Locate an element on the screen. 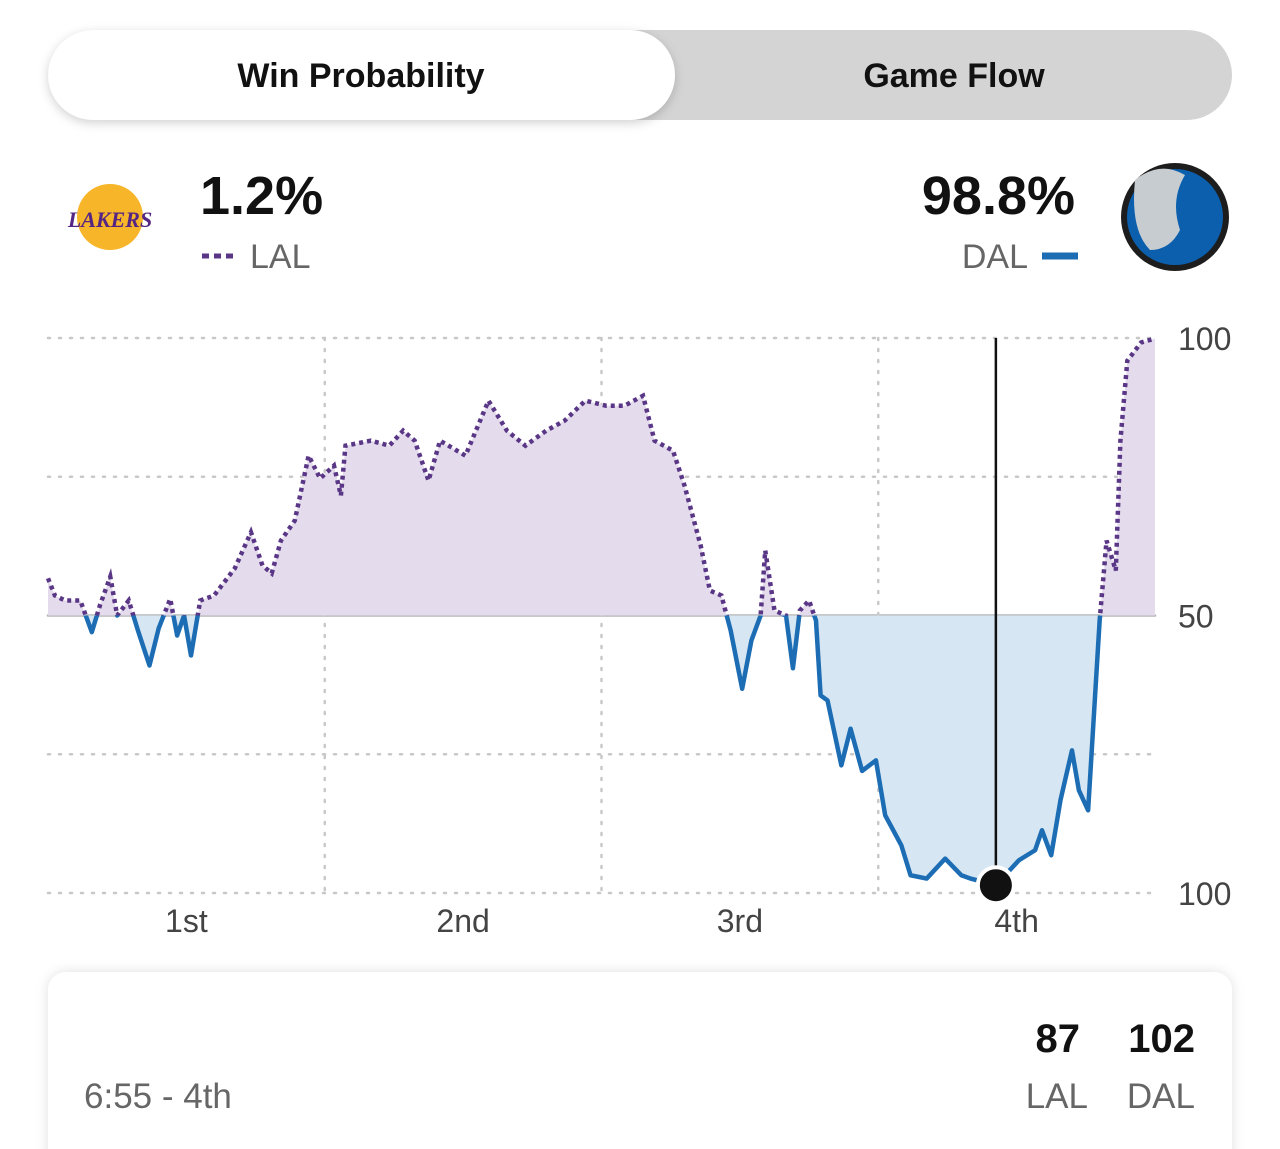  lal-logo: LAKERS is located at coordinates (109, 217).